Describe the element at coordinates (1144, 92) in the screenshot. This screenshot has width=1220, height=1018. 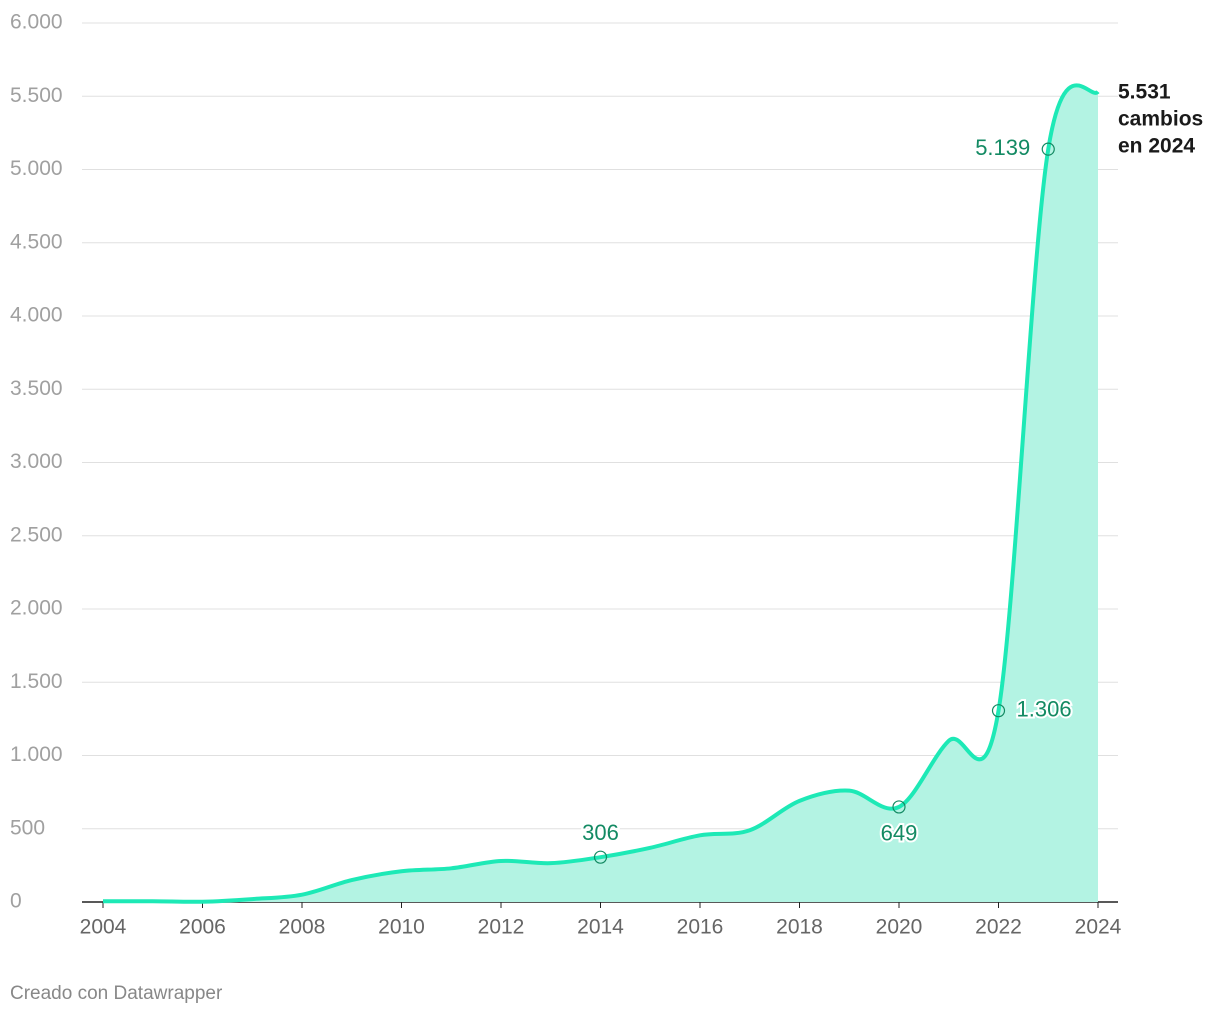
I see `end-annotation: 5.531` at that location.